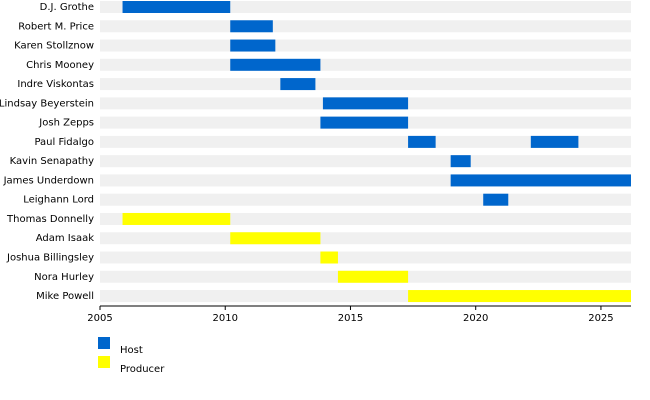 The height and width of the screenshot is (400, 650). Describe the element at coordinates (65, 296) in the screenshot. I see `y-tick-label: Mike Powell` at that location.